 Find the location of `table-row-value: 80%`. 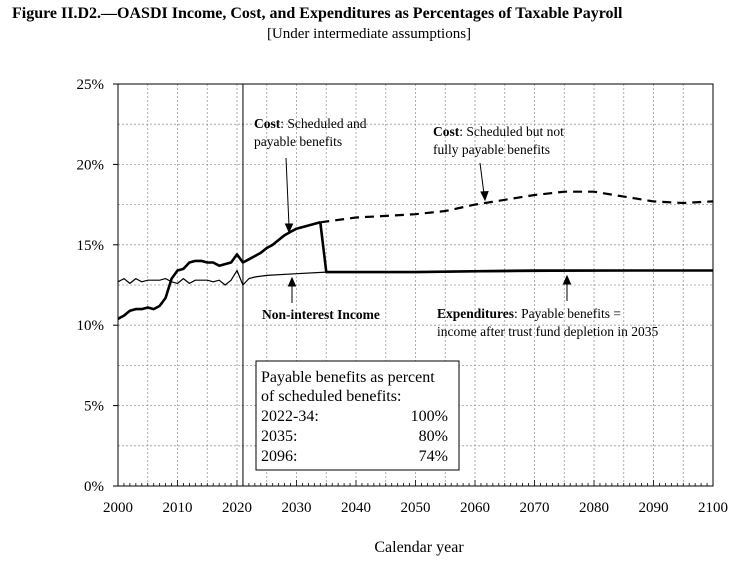

table-row-value: 80% is located at coordinates (433, 436).